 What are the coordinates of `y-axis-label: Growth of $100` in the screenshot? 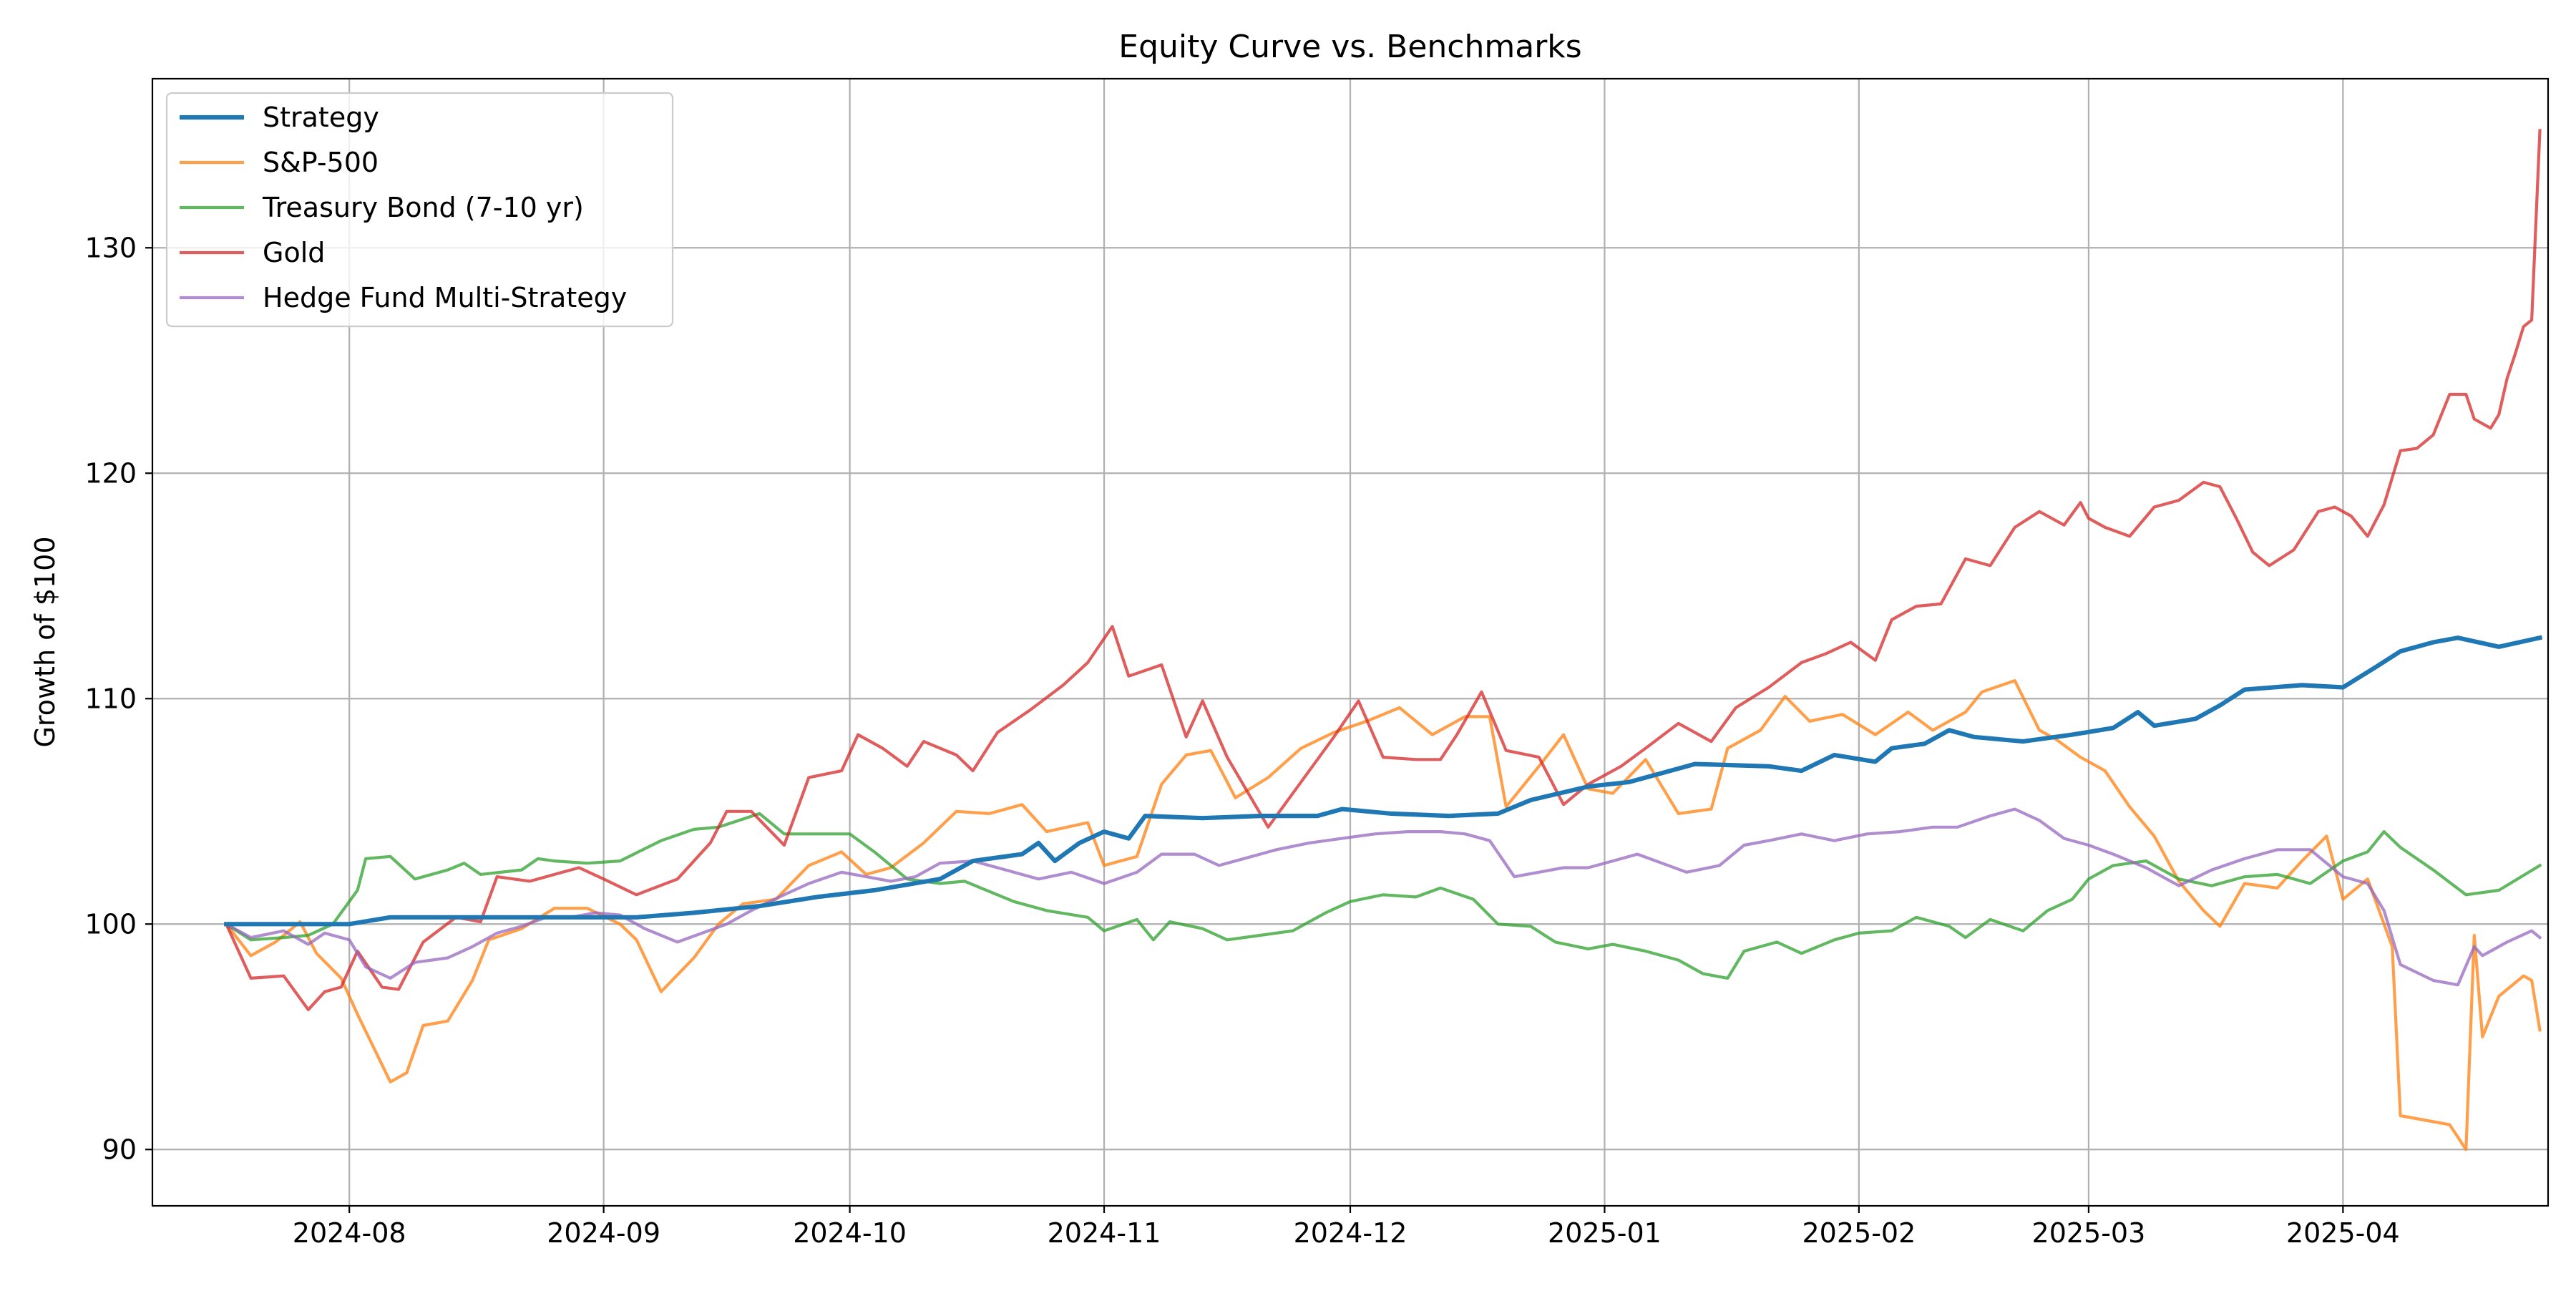 It's located at (45, 641).